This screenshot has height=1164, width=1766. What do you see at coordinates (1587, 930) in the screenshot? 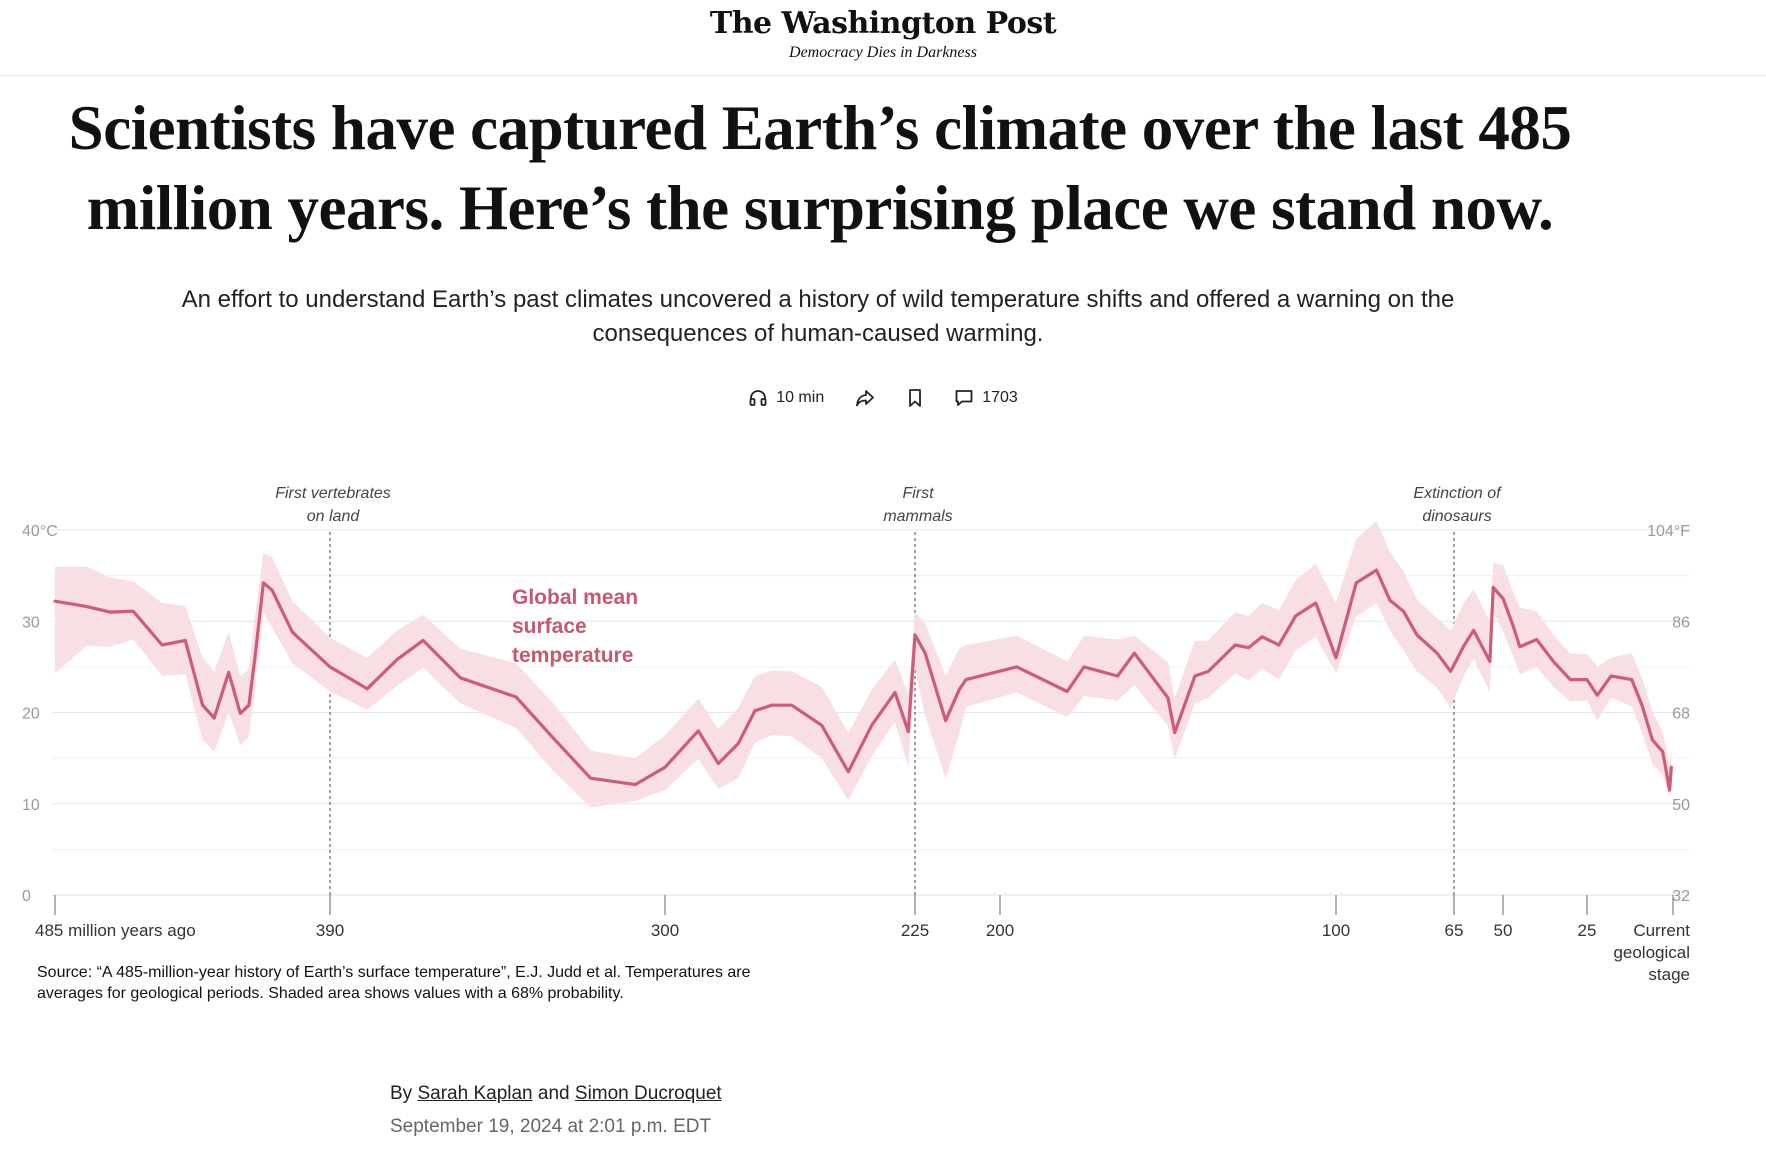
I see `x-tick-label: 25` at bounding box center [1587, 930].